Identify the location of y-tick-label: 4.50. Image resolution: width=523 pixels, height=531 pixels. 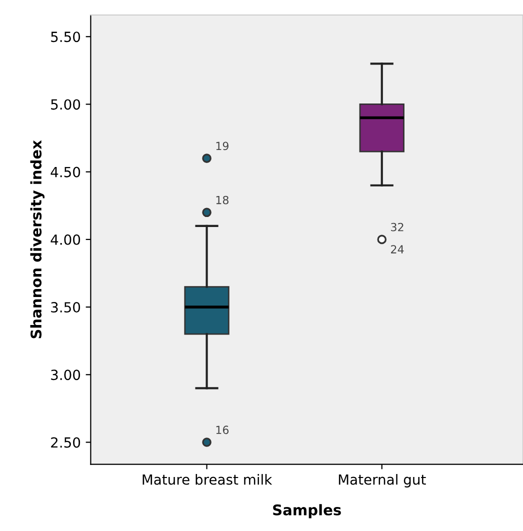
(65, 172).